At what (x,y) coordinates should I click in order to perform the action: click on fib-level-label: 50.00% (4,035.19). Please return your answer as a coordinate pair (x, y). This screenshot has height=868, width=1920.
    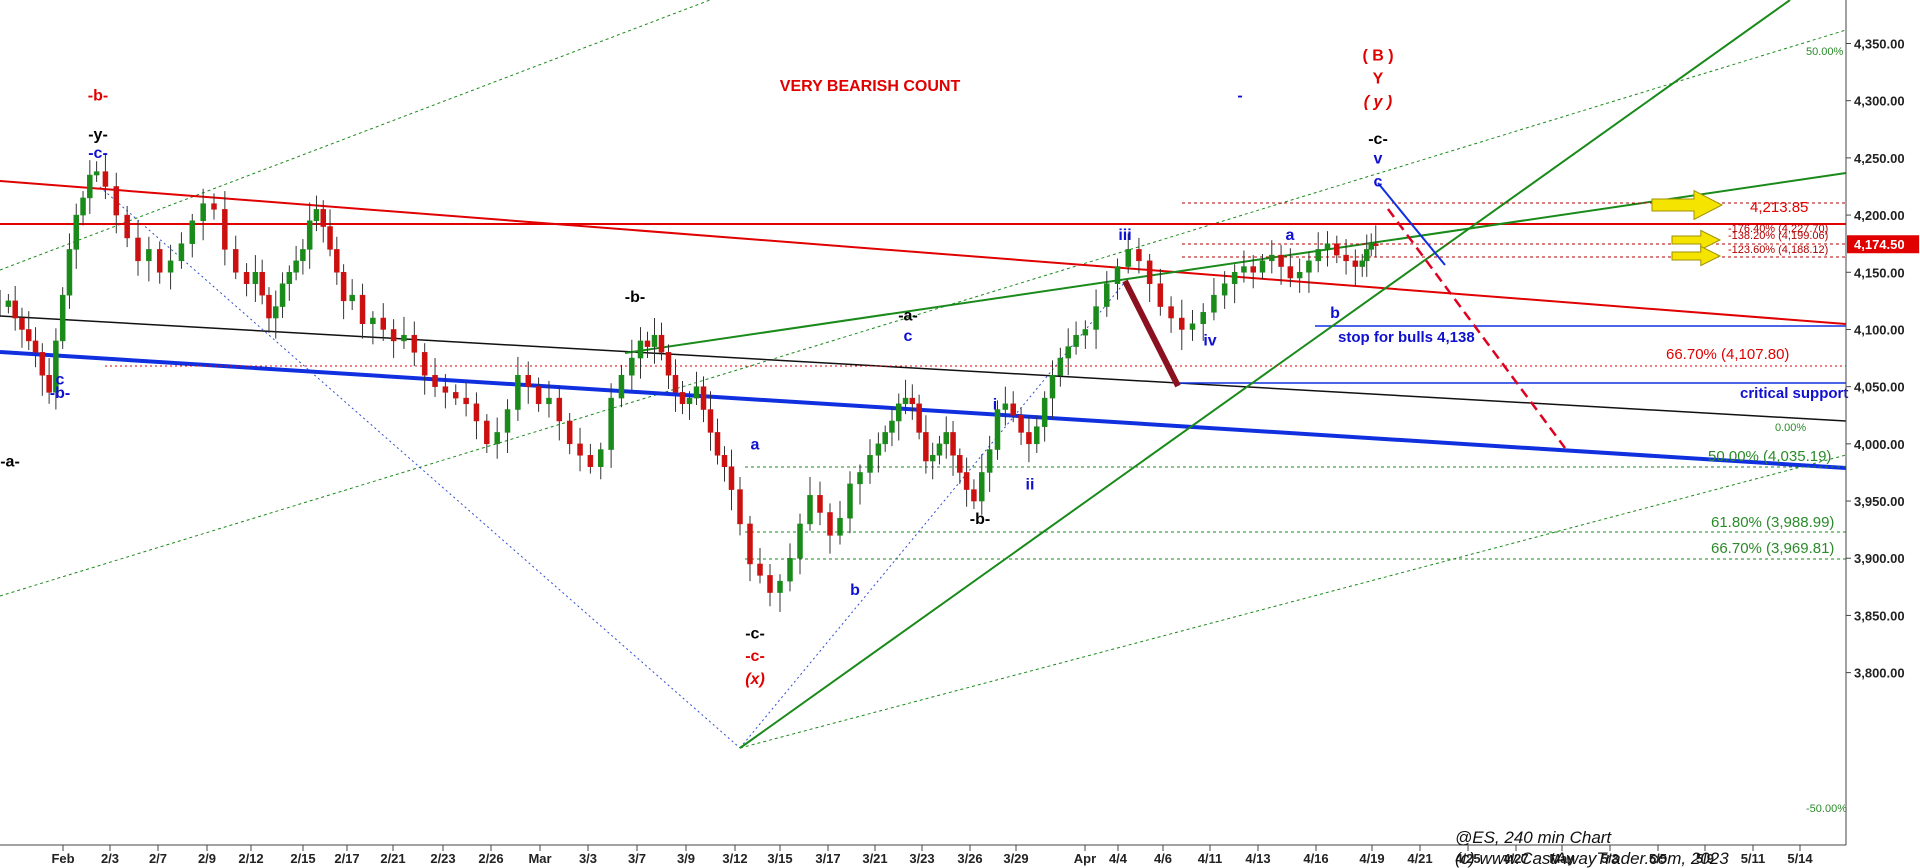
    Looking at the image, I should click on (1769, 456).